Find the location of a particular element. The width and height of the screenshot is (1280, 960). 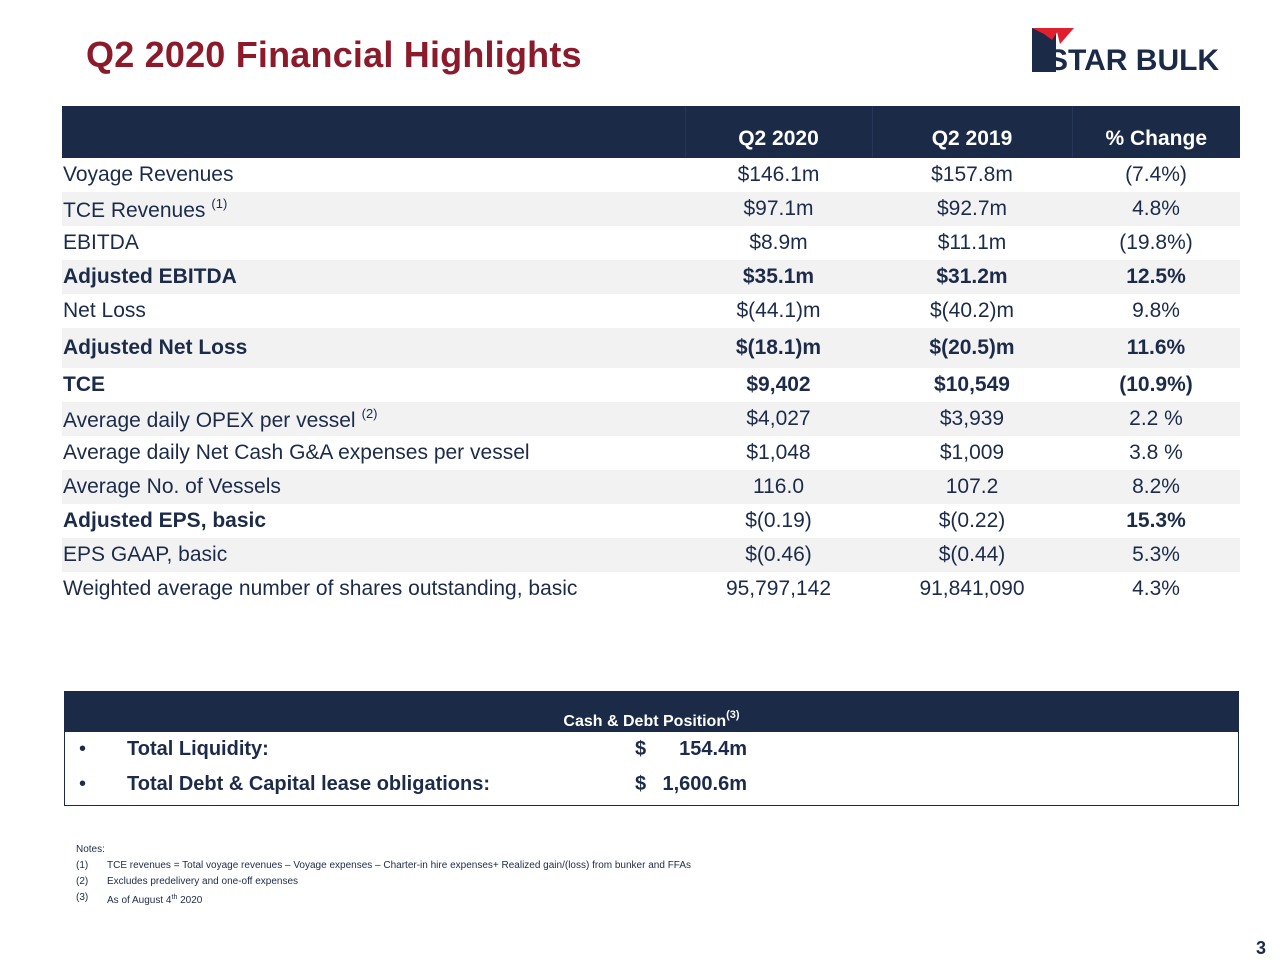

table-row: TCE $9,402 $10,549 (10.9%) is located at coordinates (651, 385).